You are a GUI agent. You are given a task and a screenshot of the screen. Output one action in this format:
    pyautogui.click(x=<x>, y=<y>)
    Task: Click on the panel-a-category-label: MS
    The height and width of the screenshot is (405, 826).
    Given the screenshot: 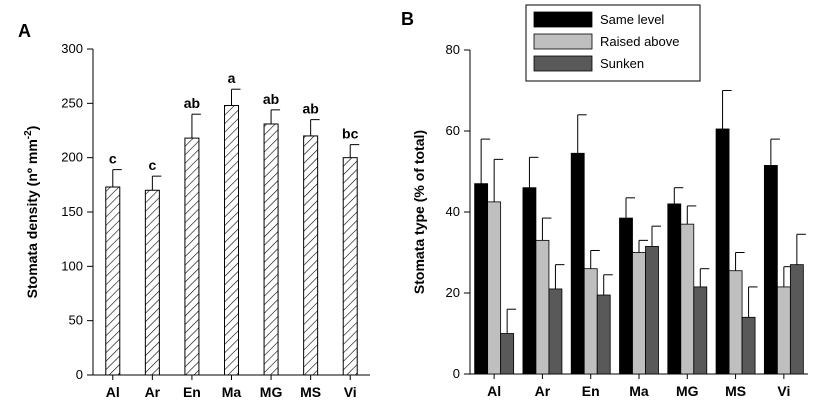 What is the action you would take?
    pyautogui.click(x=310, y=392)
    